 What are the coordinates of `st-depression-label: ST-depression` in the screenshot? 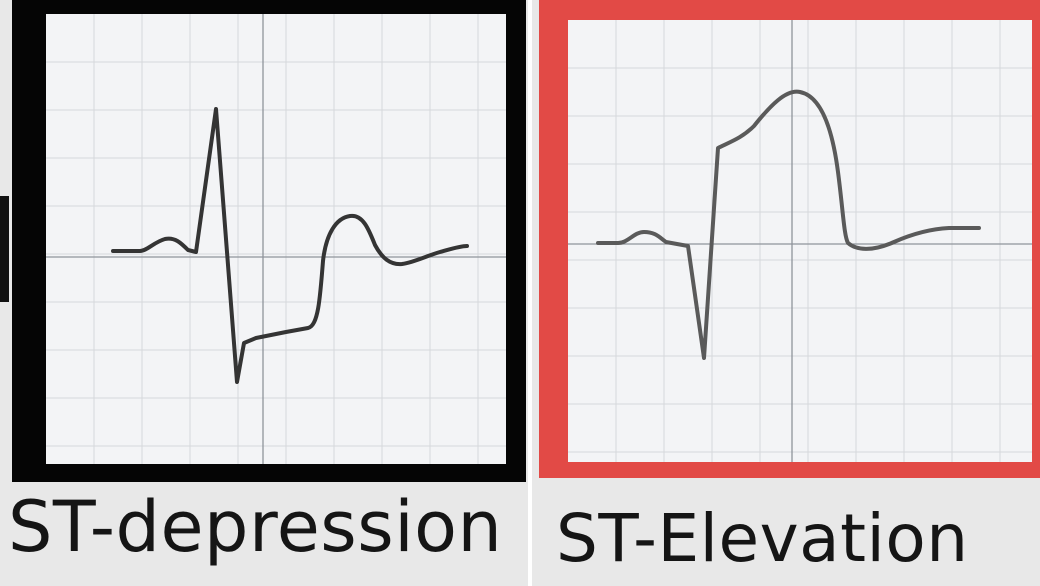 It's located at (255, 527).